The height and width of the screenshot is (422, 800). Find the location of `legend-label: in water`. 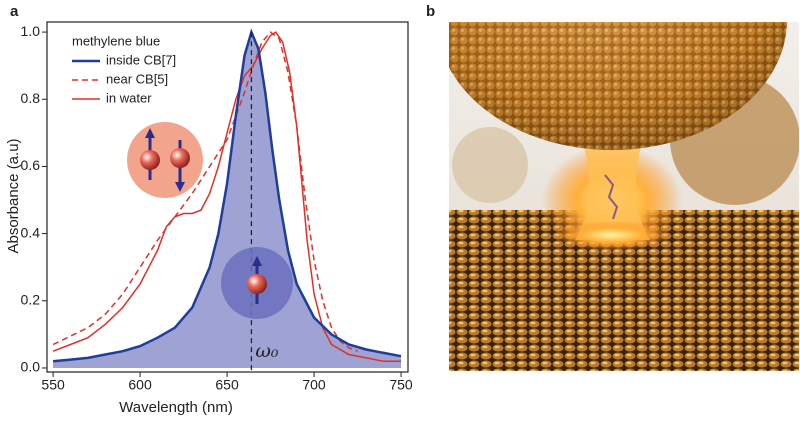

legend-label: in water is located at coordinates (129, 97).